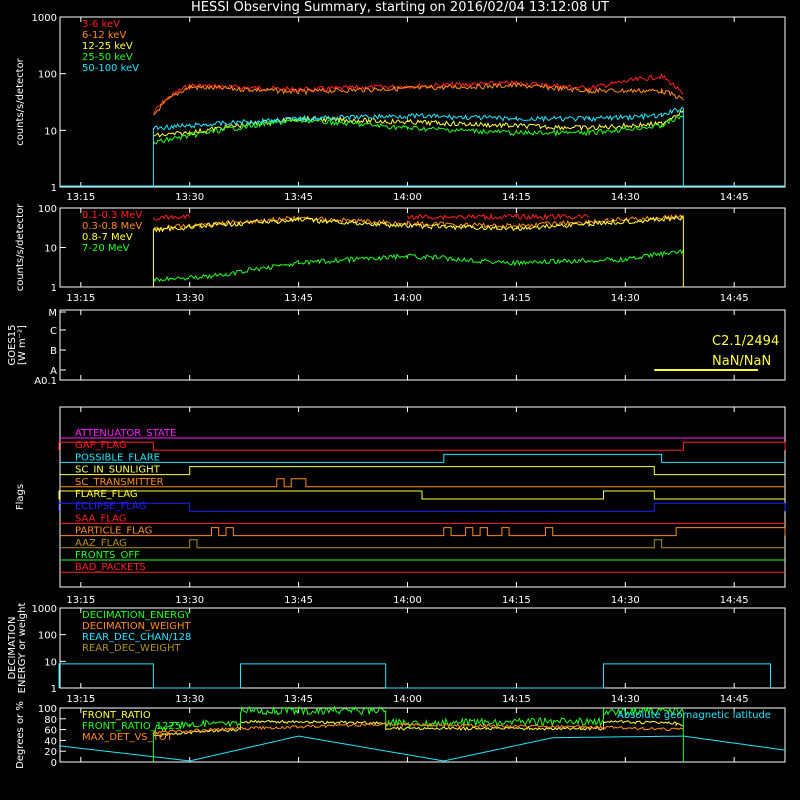  I want to click on lightcurves-high-ytick-label: 1, so click(54, 288).